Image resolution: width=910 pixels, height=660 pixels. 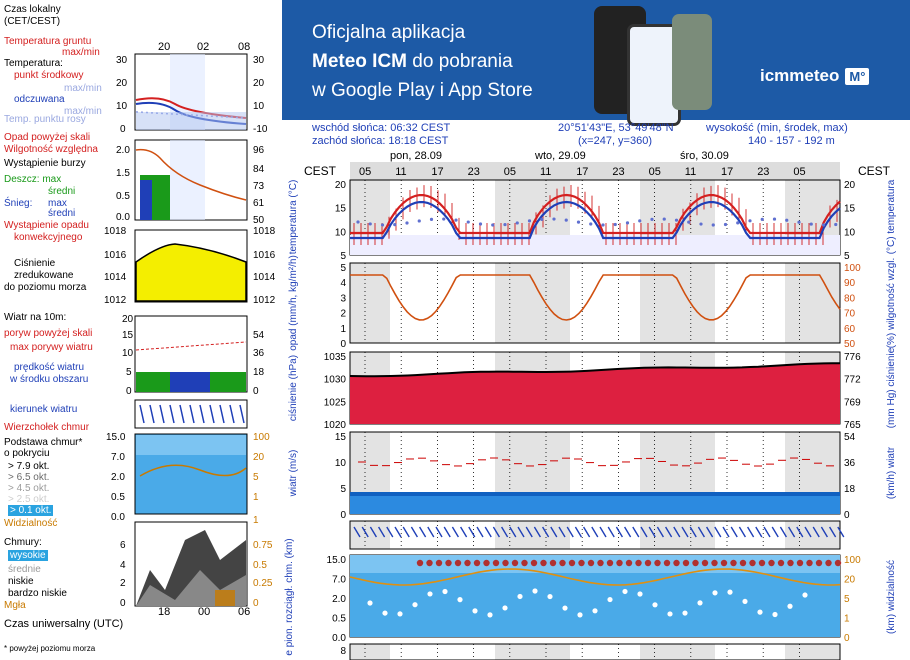 What do you see at coordinates (35, 317) in the screenshot?
I see `legend-wind: Wiatr na 10m:` at bounding box center [35, 317].